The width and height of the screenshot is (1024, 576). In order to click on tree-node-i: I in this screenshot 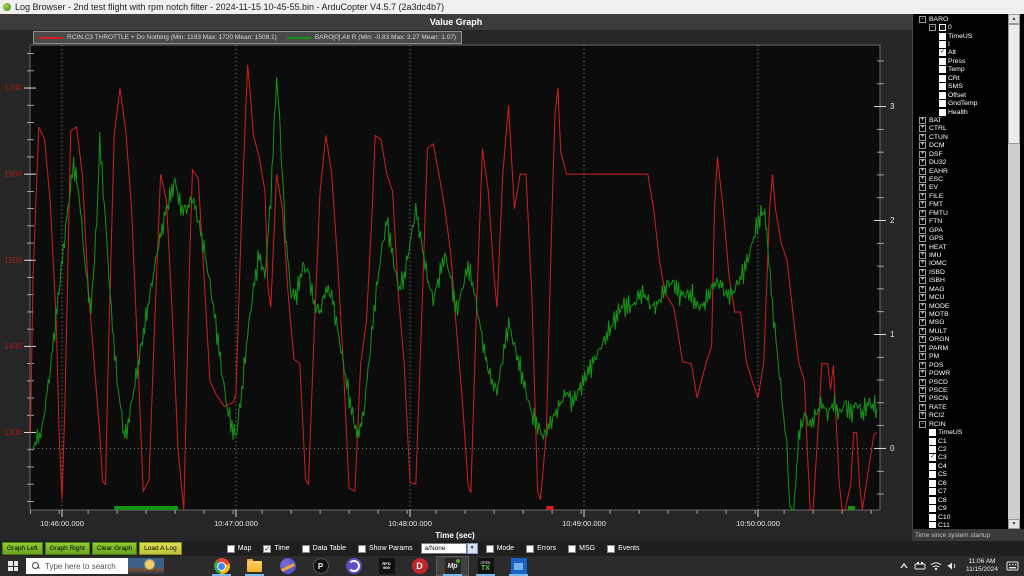, I will do `click(960, 44)`.